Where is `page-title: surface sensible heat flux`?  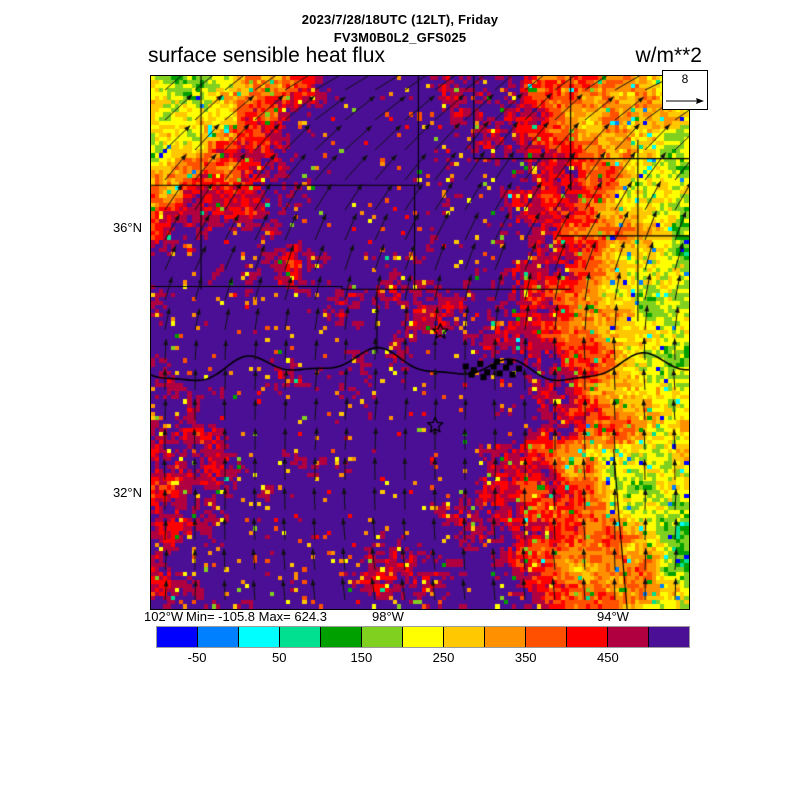 page-title: surface sensible heat flux is located at coordinates (266, 55).